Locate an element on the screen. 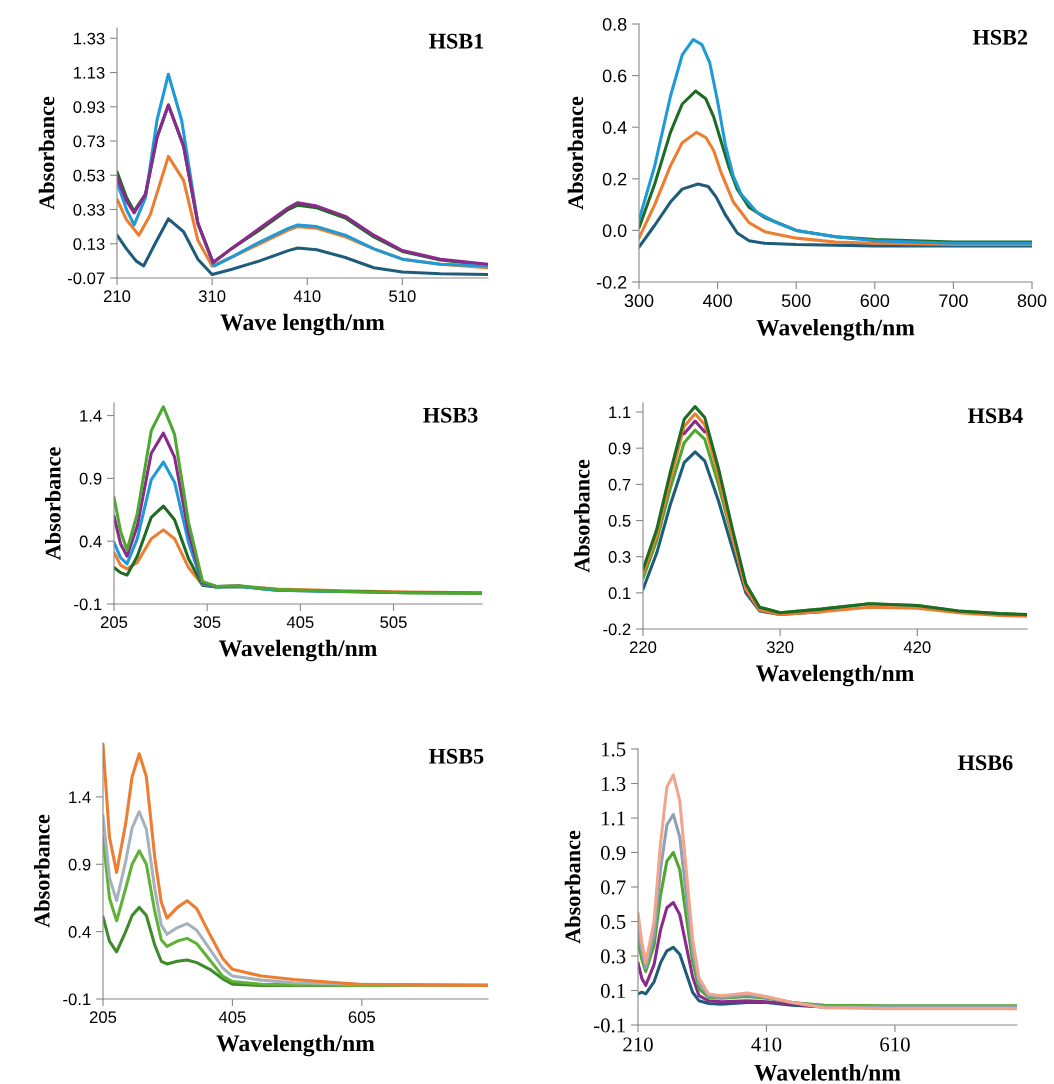 The width and height of the screenshot is (1054, 1084). y-tick-label: -0.07 is located at coordinates (86, 278).